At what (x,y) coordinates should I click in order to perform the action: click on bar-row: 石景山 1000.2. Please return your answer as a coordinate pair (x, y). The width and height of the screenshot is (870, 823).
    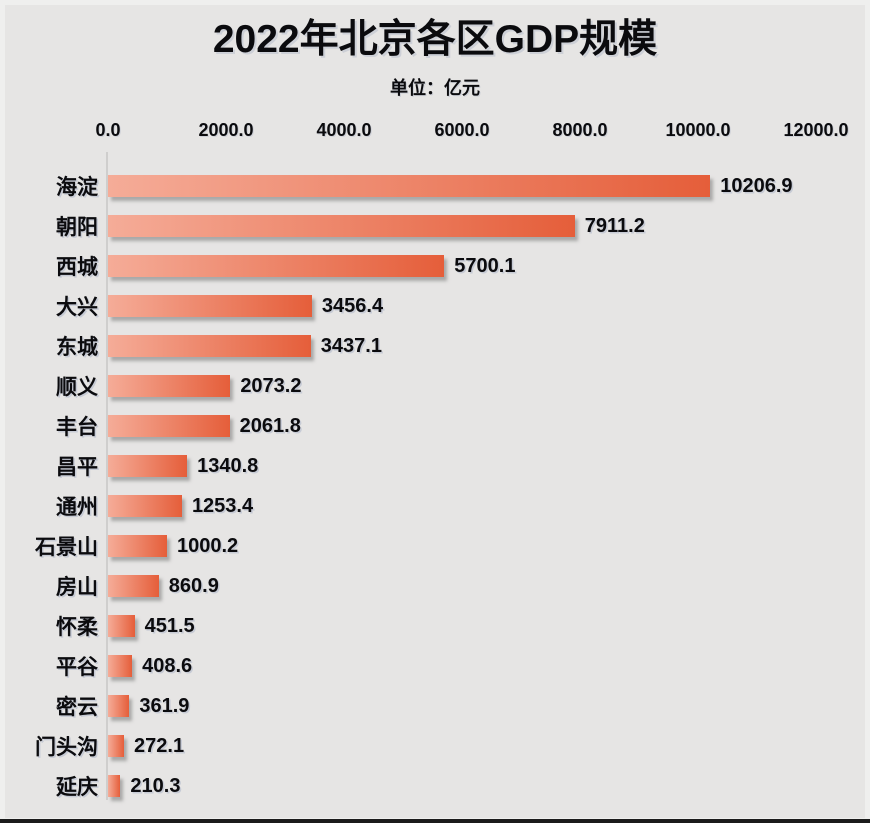
    Looking at the image, I should click on (435, 546).